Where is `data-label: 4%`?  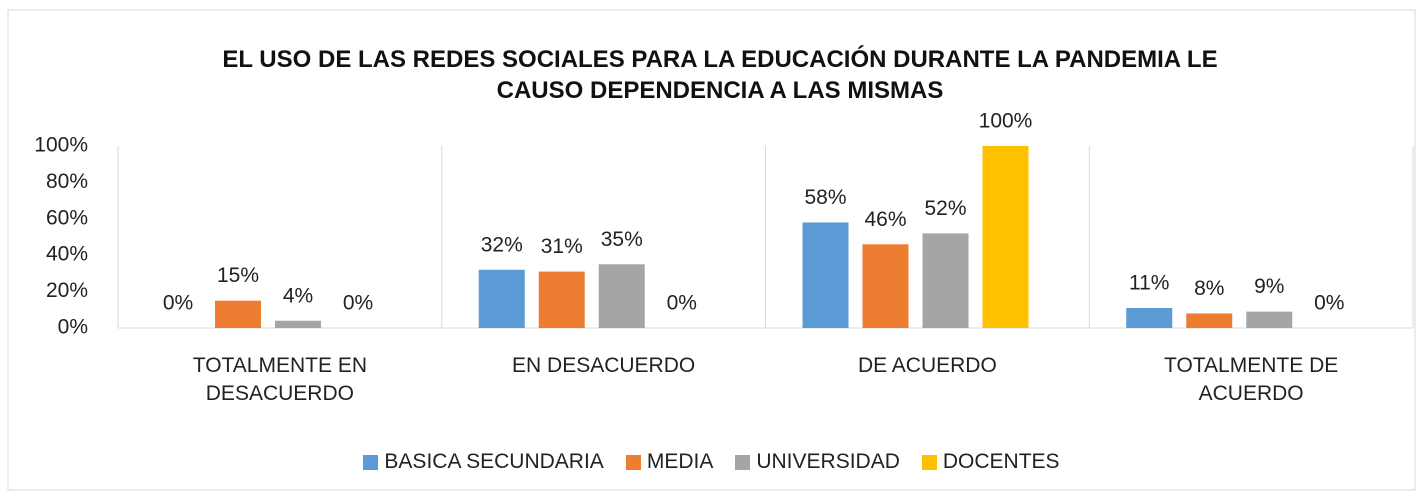 data-label: 4% is located at coordinates (298, 295).